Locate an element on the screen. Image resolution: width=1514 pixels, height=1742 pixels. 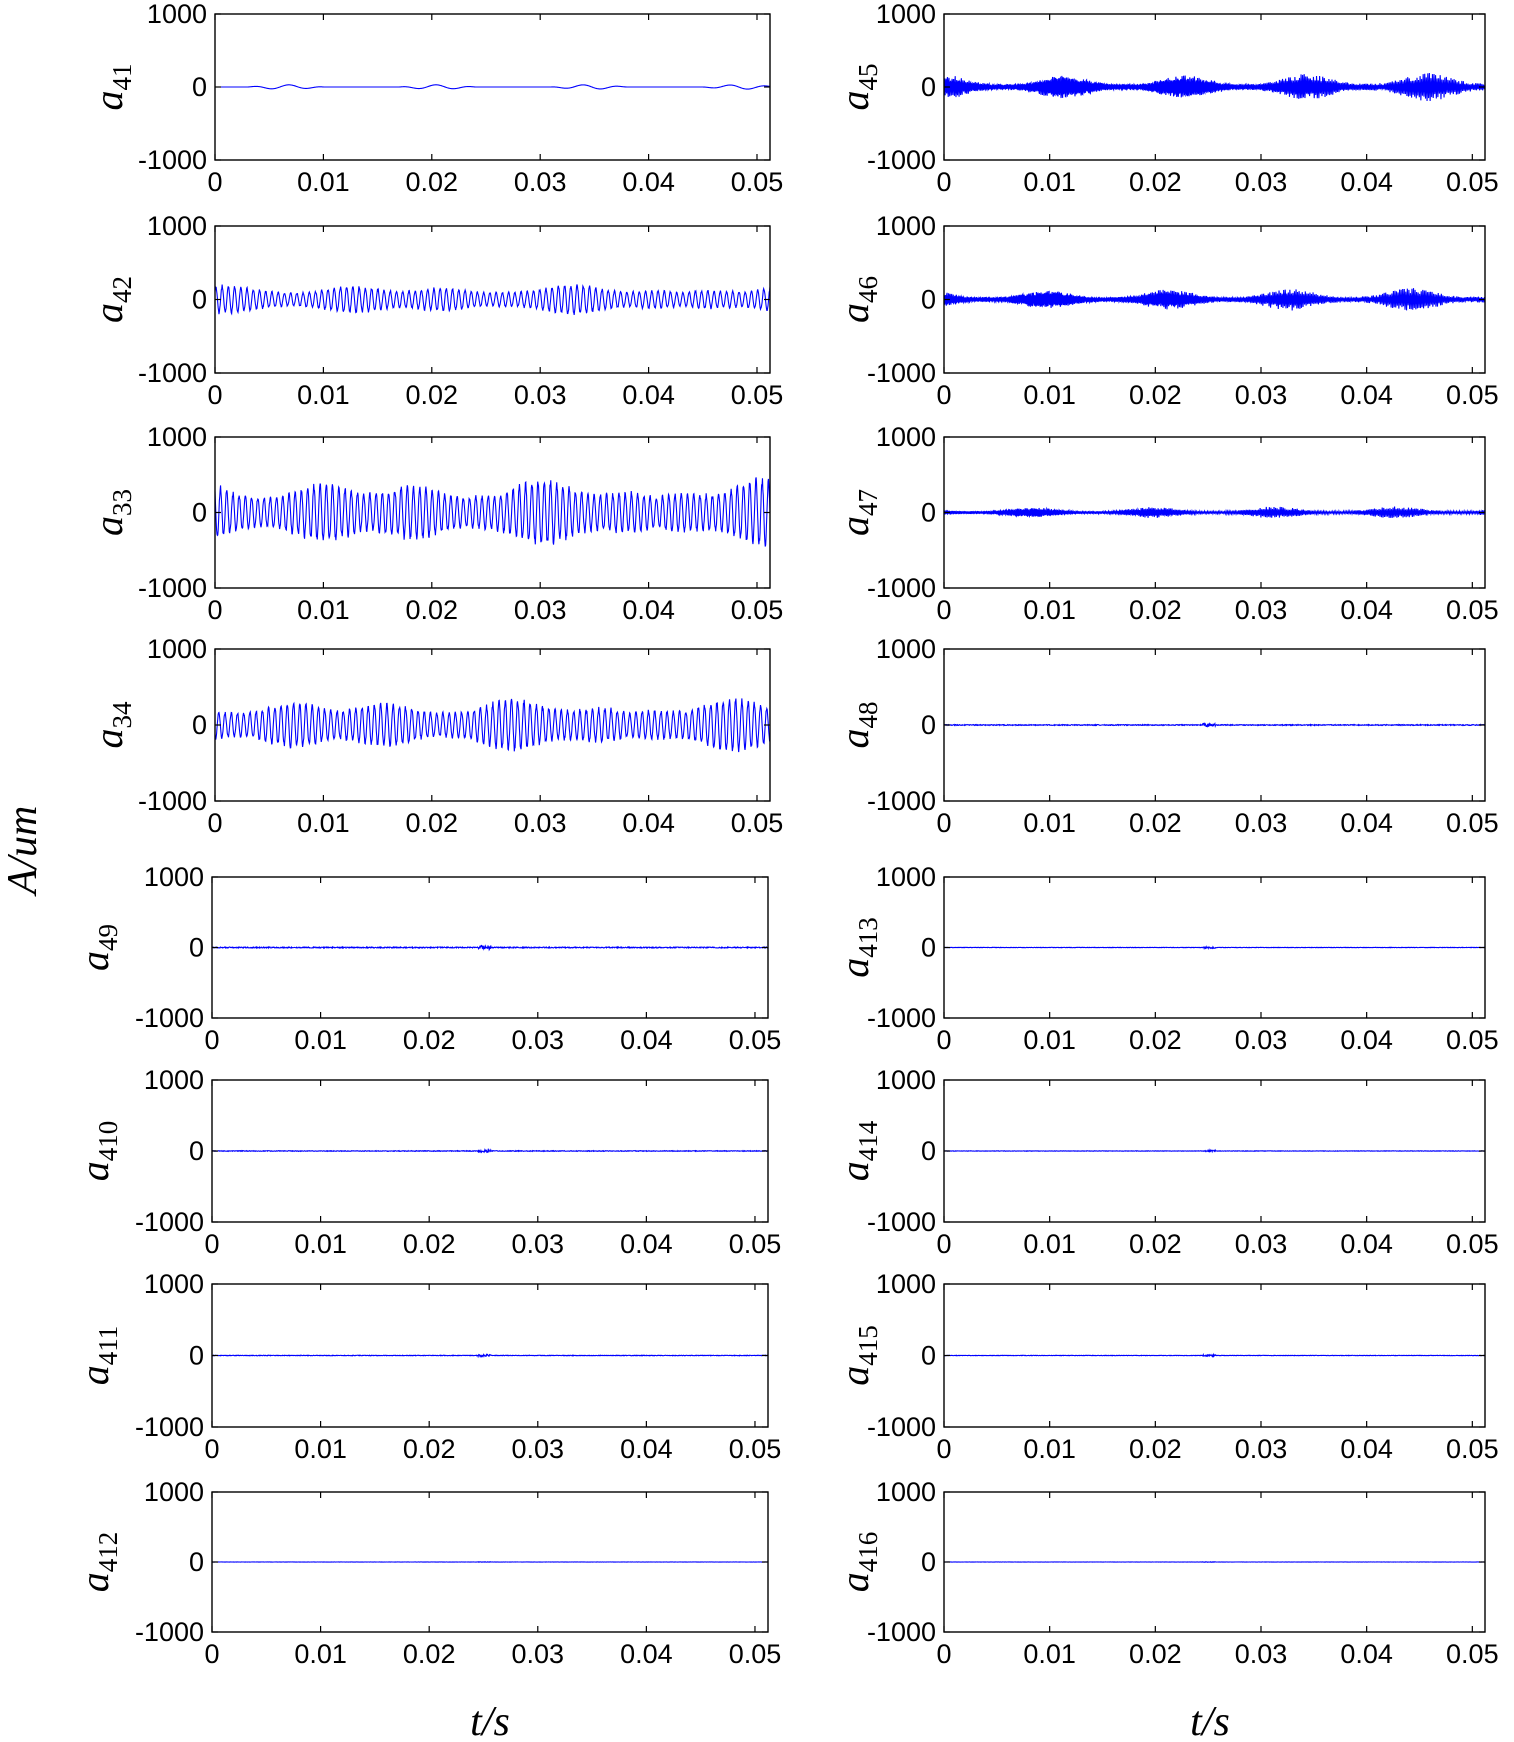
subplot-label-412: a412 is located at coordinates (97, 1562).